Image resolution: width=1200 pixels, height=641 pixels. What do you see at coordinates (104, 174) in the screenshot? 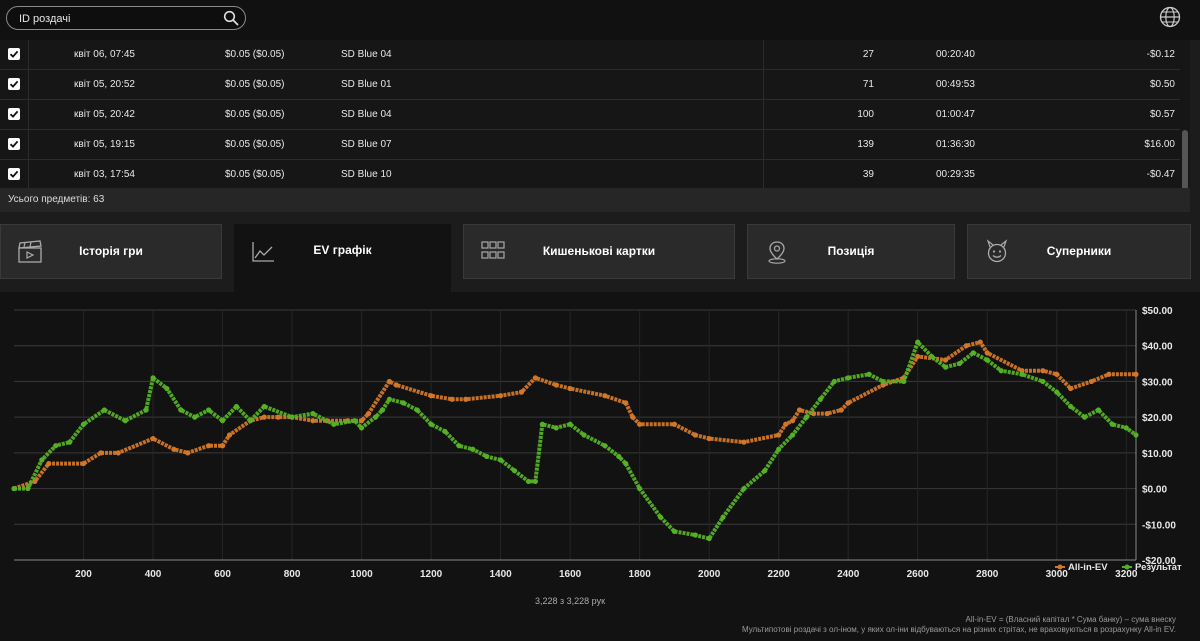
I see `row-date: квіт 03, 17:54` at bounding box center [104, 174].